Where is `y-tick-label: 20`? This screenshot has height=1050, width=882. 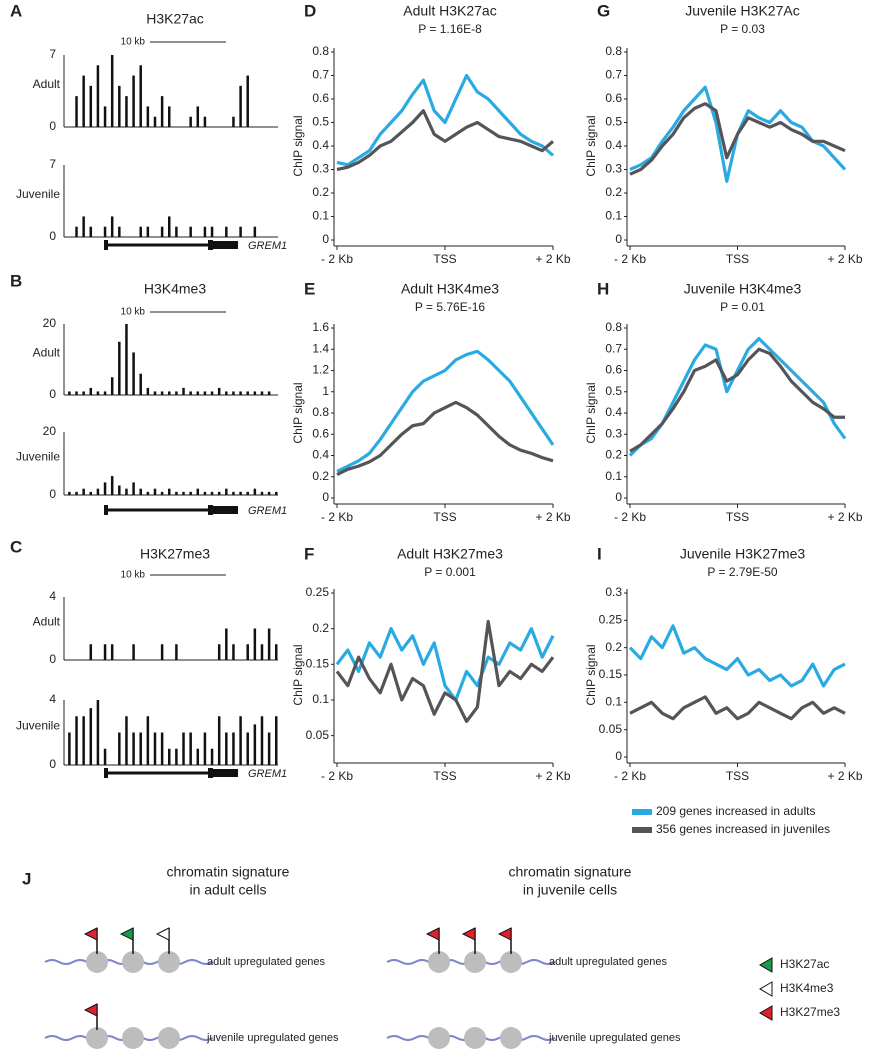 y-tick-label: 20 is located at coordinates (50, 323).